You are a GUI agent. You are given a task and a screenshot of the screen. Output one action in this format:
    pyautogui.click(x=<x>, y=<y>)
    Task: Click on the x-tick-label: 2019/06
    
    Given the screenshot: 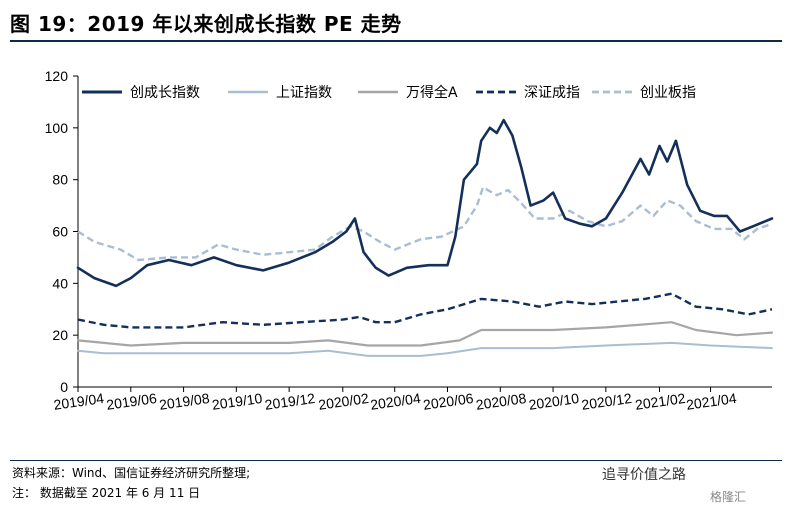 What is the action you would take?
    pyautogui.click(x=131, y=401)
    